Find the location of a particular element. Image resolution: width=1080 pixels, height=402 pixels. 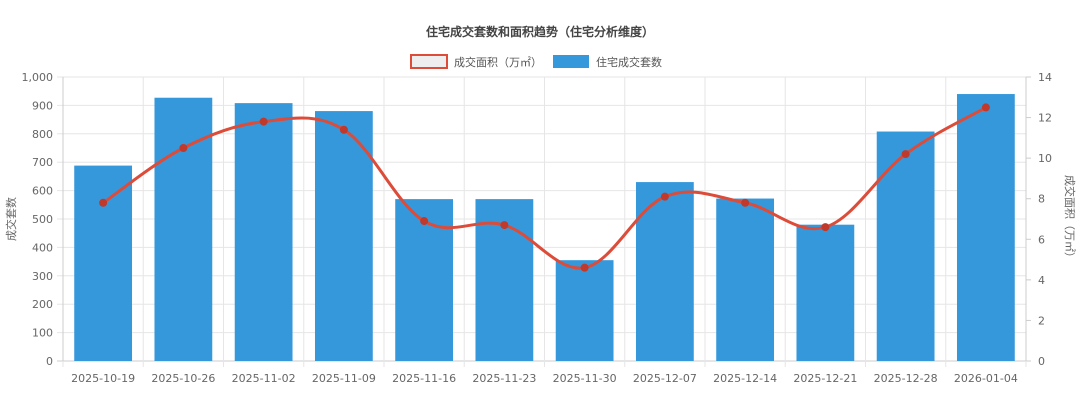

y-right-tick-label: 0 is located at coordinates (1041, 361).